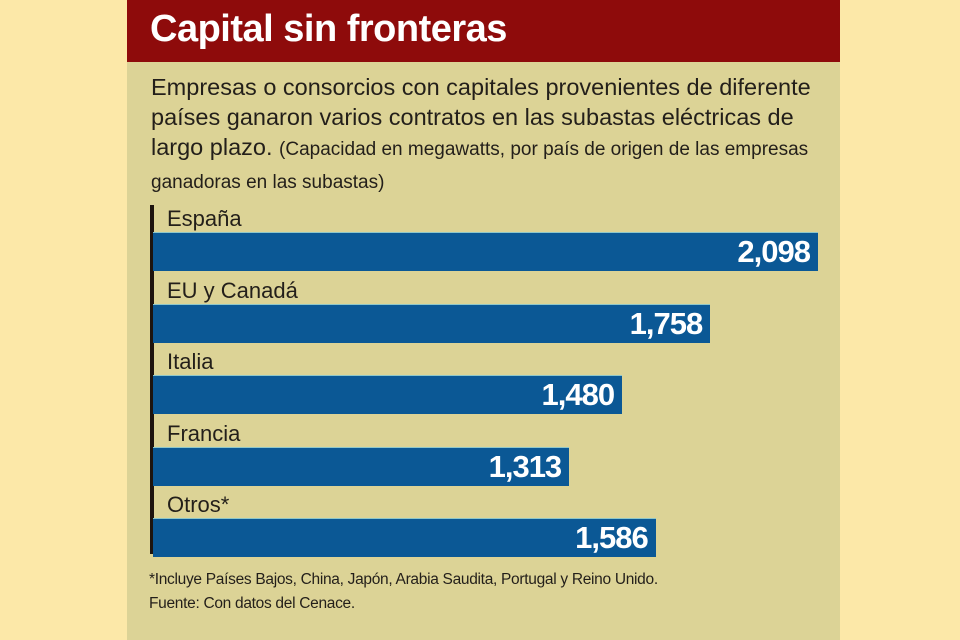  Describe the element at coordinates (252, 603) in the screenshot. I see `source-note: Fuente: Con datos del Cenace.` at that location.